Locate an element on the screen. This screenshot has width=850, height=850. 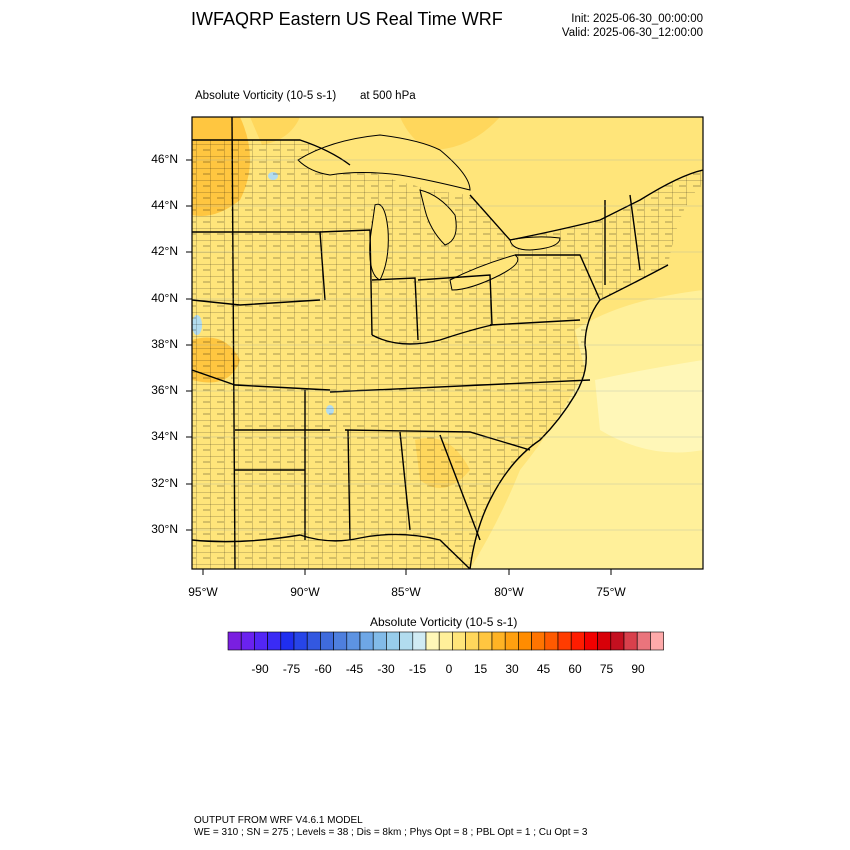
ocean-area is located at coordinates (586, 429).